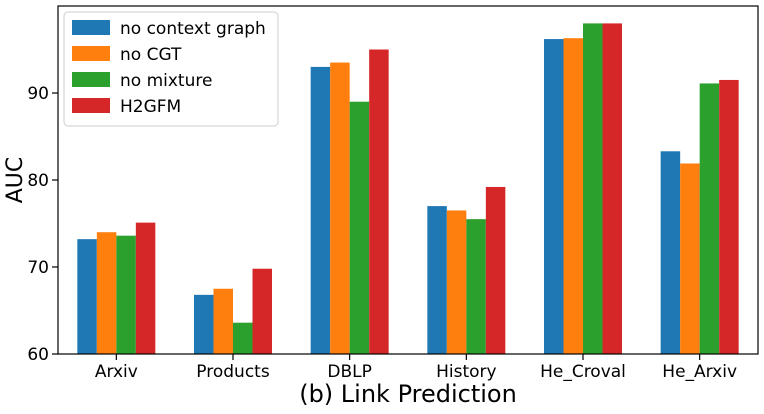  I want to click on bar-h2gfm-arxiv, so click(145, 288).